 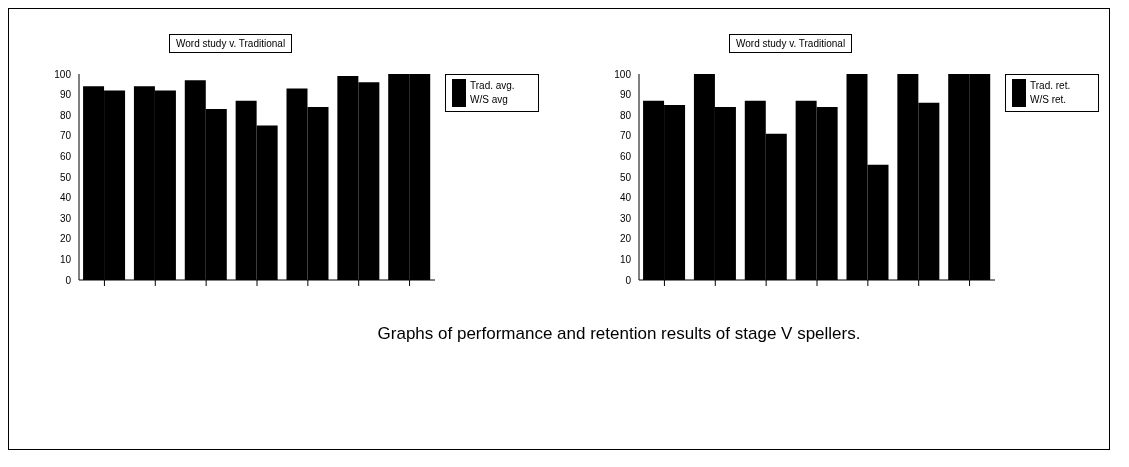 What do you see at coordinates (1048, 99) in the screenshot?
I see `legend-label: W/S ret.` at bounding box center [1048, 99].